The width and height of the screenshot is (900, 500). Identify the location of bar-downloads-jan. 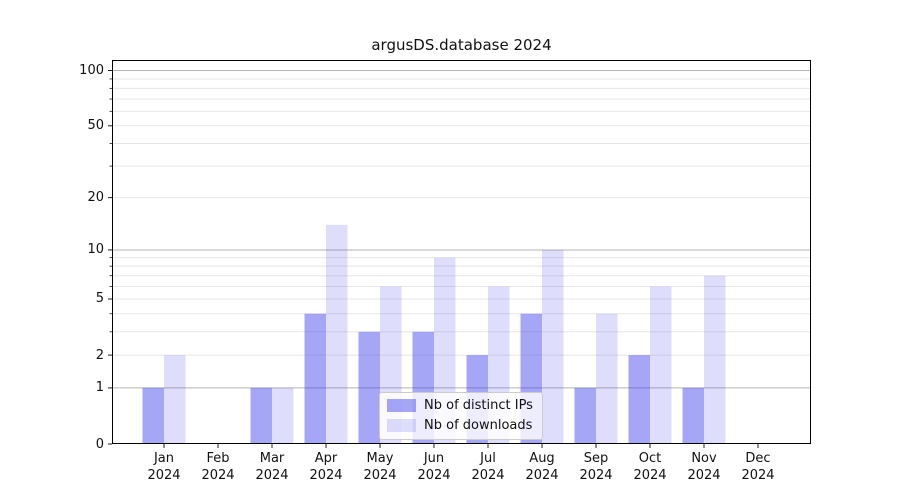
(175, 399).